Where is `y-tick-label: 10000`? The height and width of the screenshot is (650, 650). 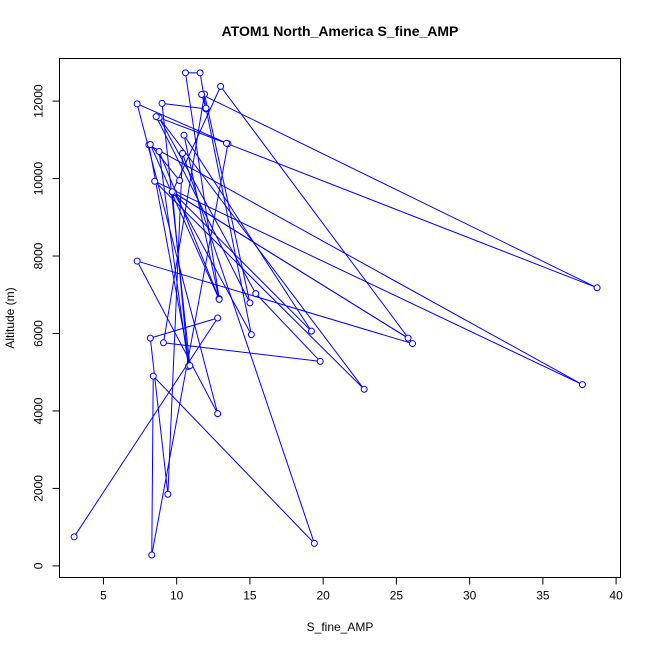 y-tick-label: 10000 is located at coordinates (39, 179).